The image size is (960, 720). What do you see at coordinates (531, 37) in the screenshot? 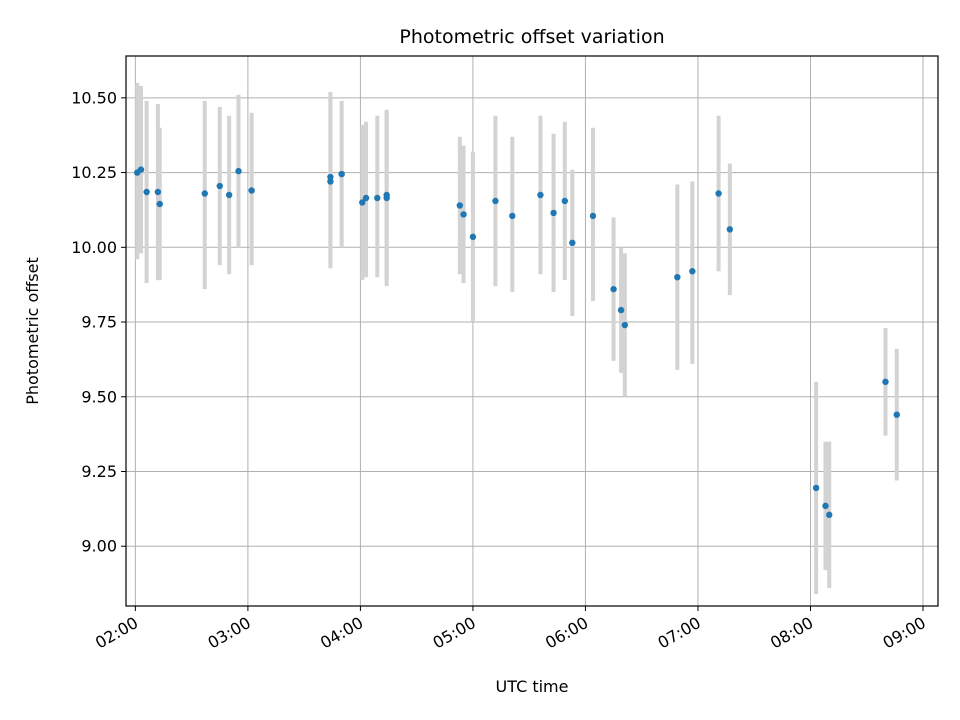
I see `chart-title: Photometric offset variation` at bounding box center [531, 37].